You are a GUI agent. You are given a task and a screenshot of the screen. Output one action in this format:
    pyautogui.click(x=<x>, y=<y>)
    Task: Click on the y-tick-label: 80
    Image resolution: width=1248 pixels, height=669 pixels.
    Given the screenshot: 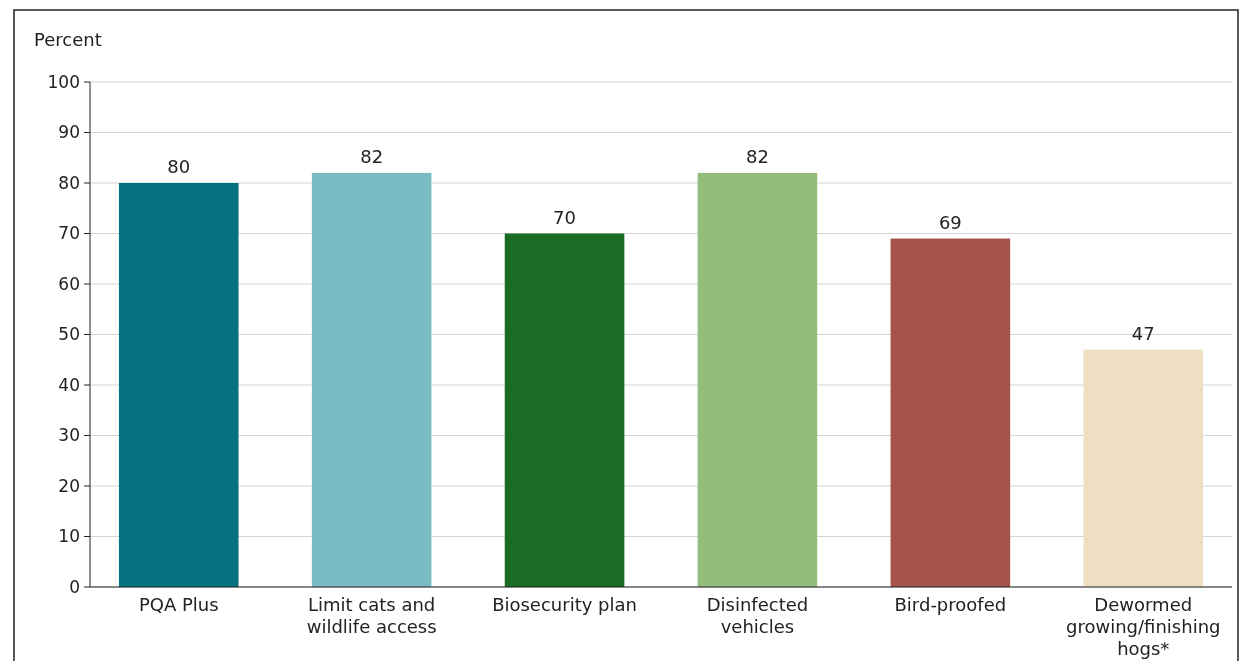 What is the action you would take?
    pyautogui.click(x=69, y=182)
    